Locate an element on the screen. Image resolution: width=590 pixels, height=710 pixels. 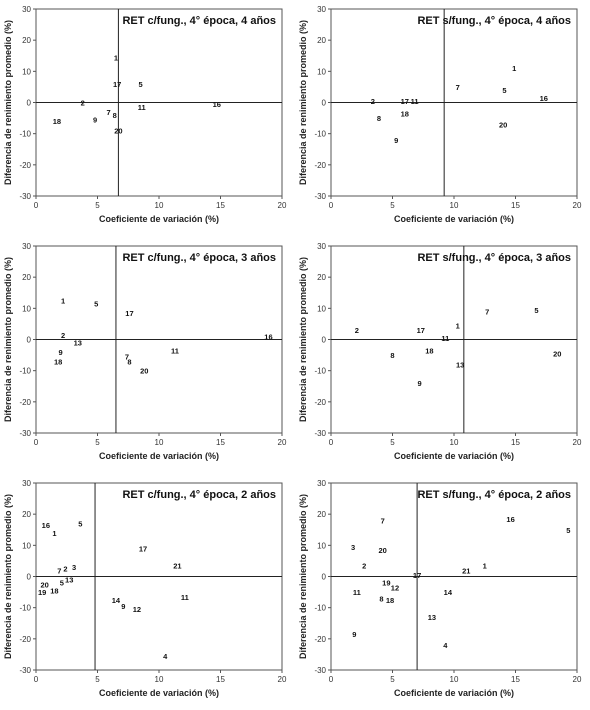
data-point-label: 20 is located at coordinates (118, 131).